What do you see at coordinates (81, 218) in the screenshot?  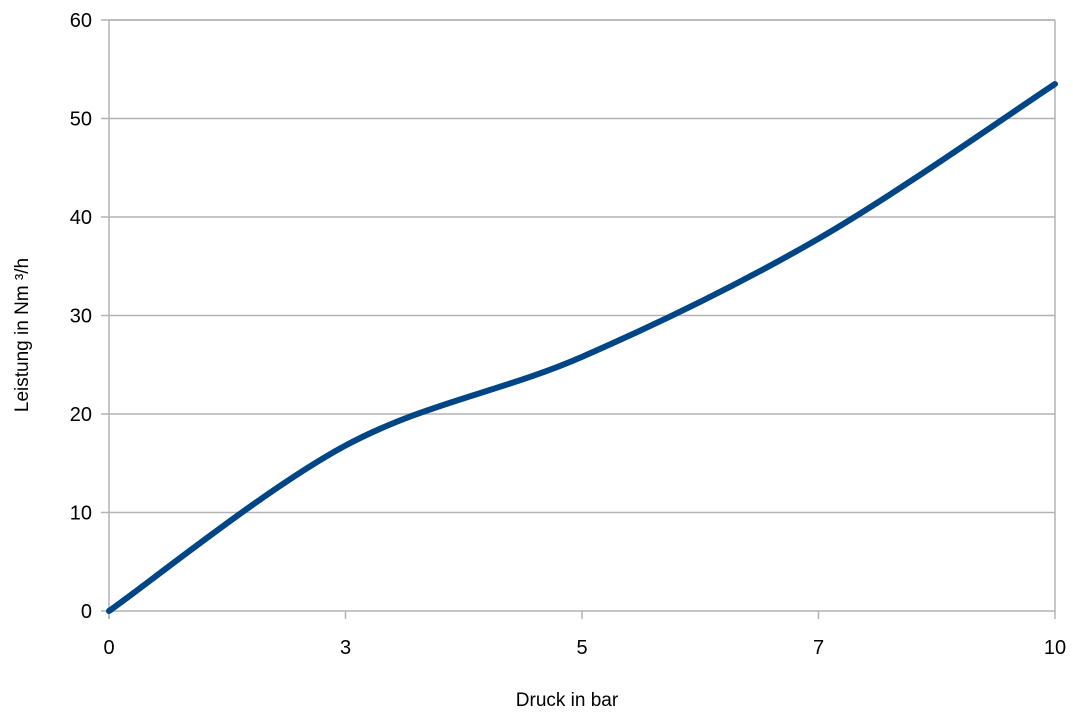 I see `y-tick-label: 40` at bounding box center [81, 218].